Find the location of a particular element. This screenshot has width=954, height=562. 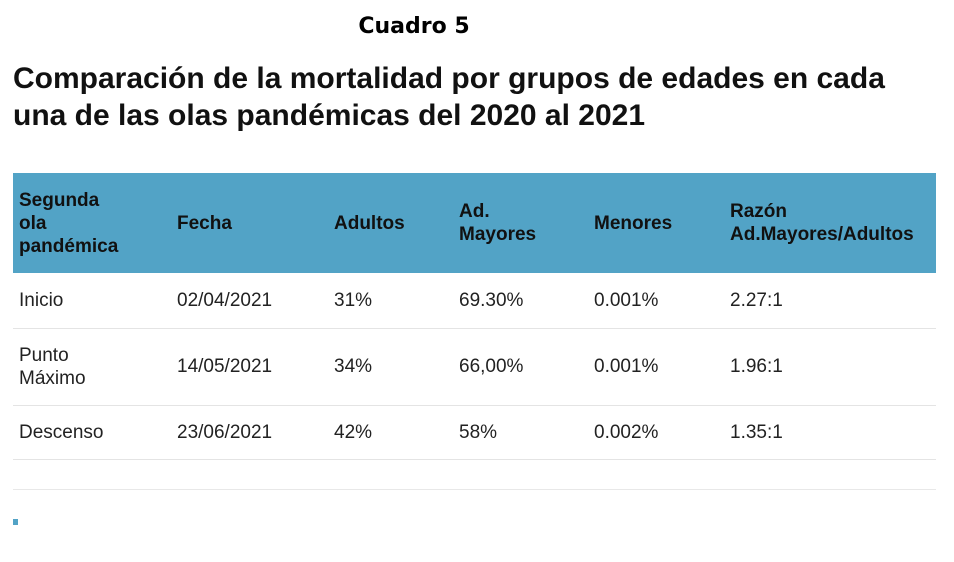

divider is located at coordinates (474, 489).